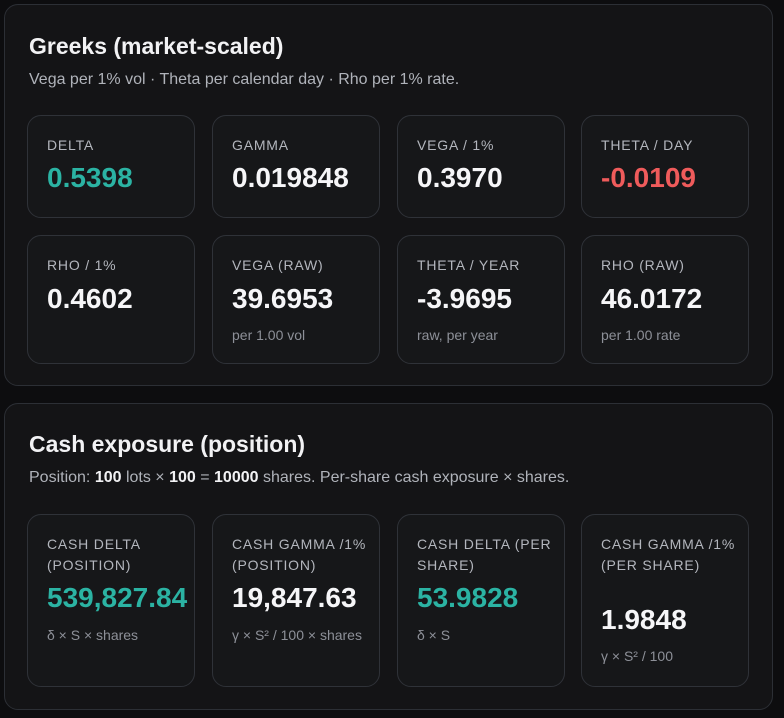 The height and width of the screenshot is (718, 784). What do you see at coordinates (637, 656) in the screenshot?
I see `card-note: γ × S² / 100` at bounding box center [637, 656].